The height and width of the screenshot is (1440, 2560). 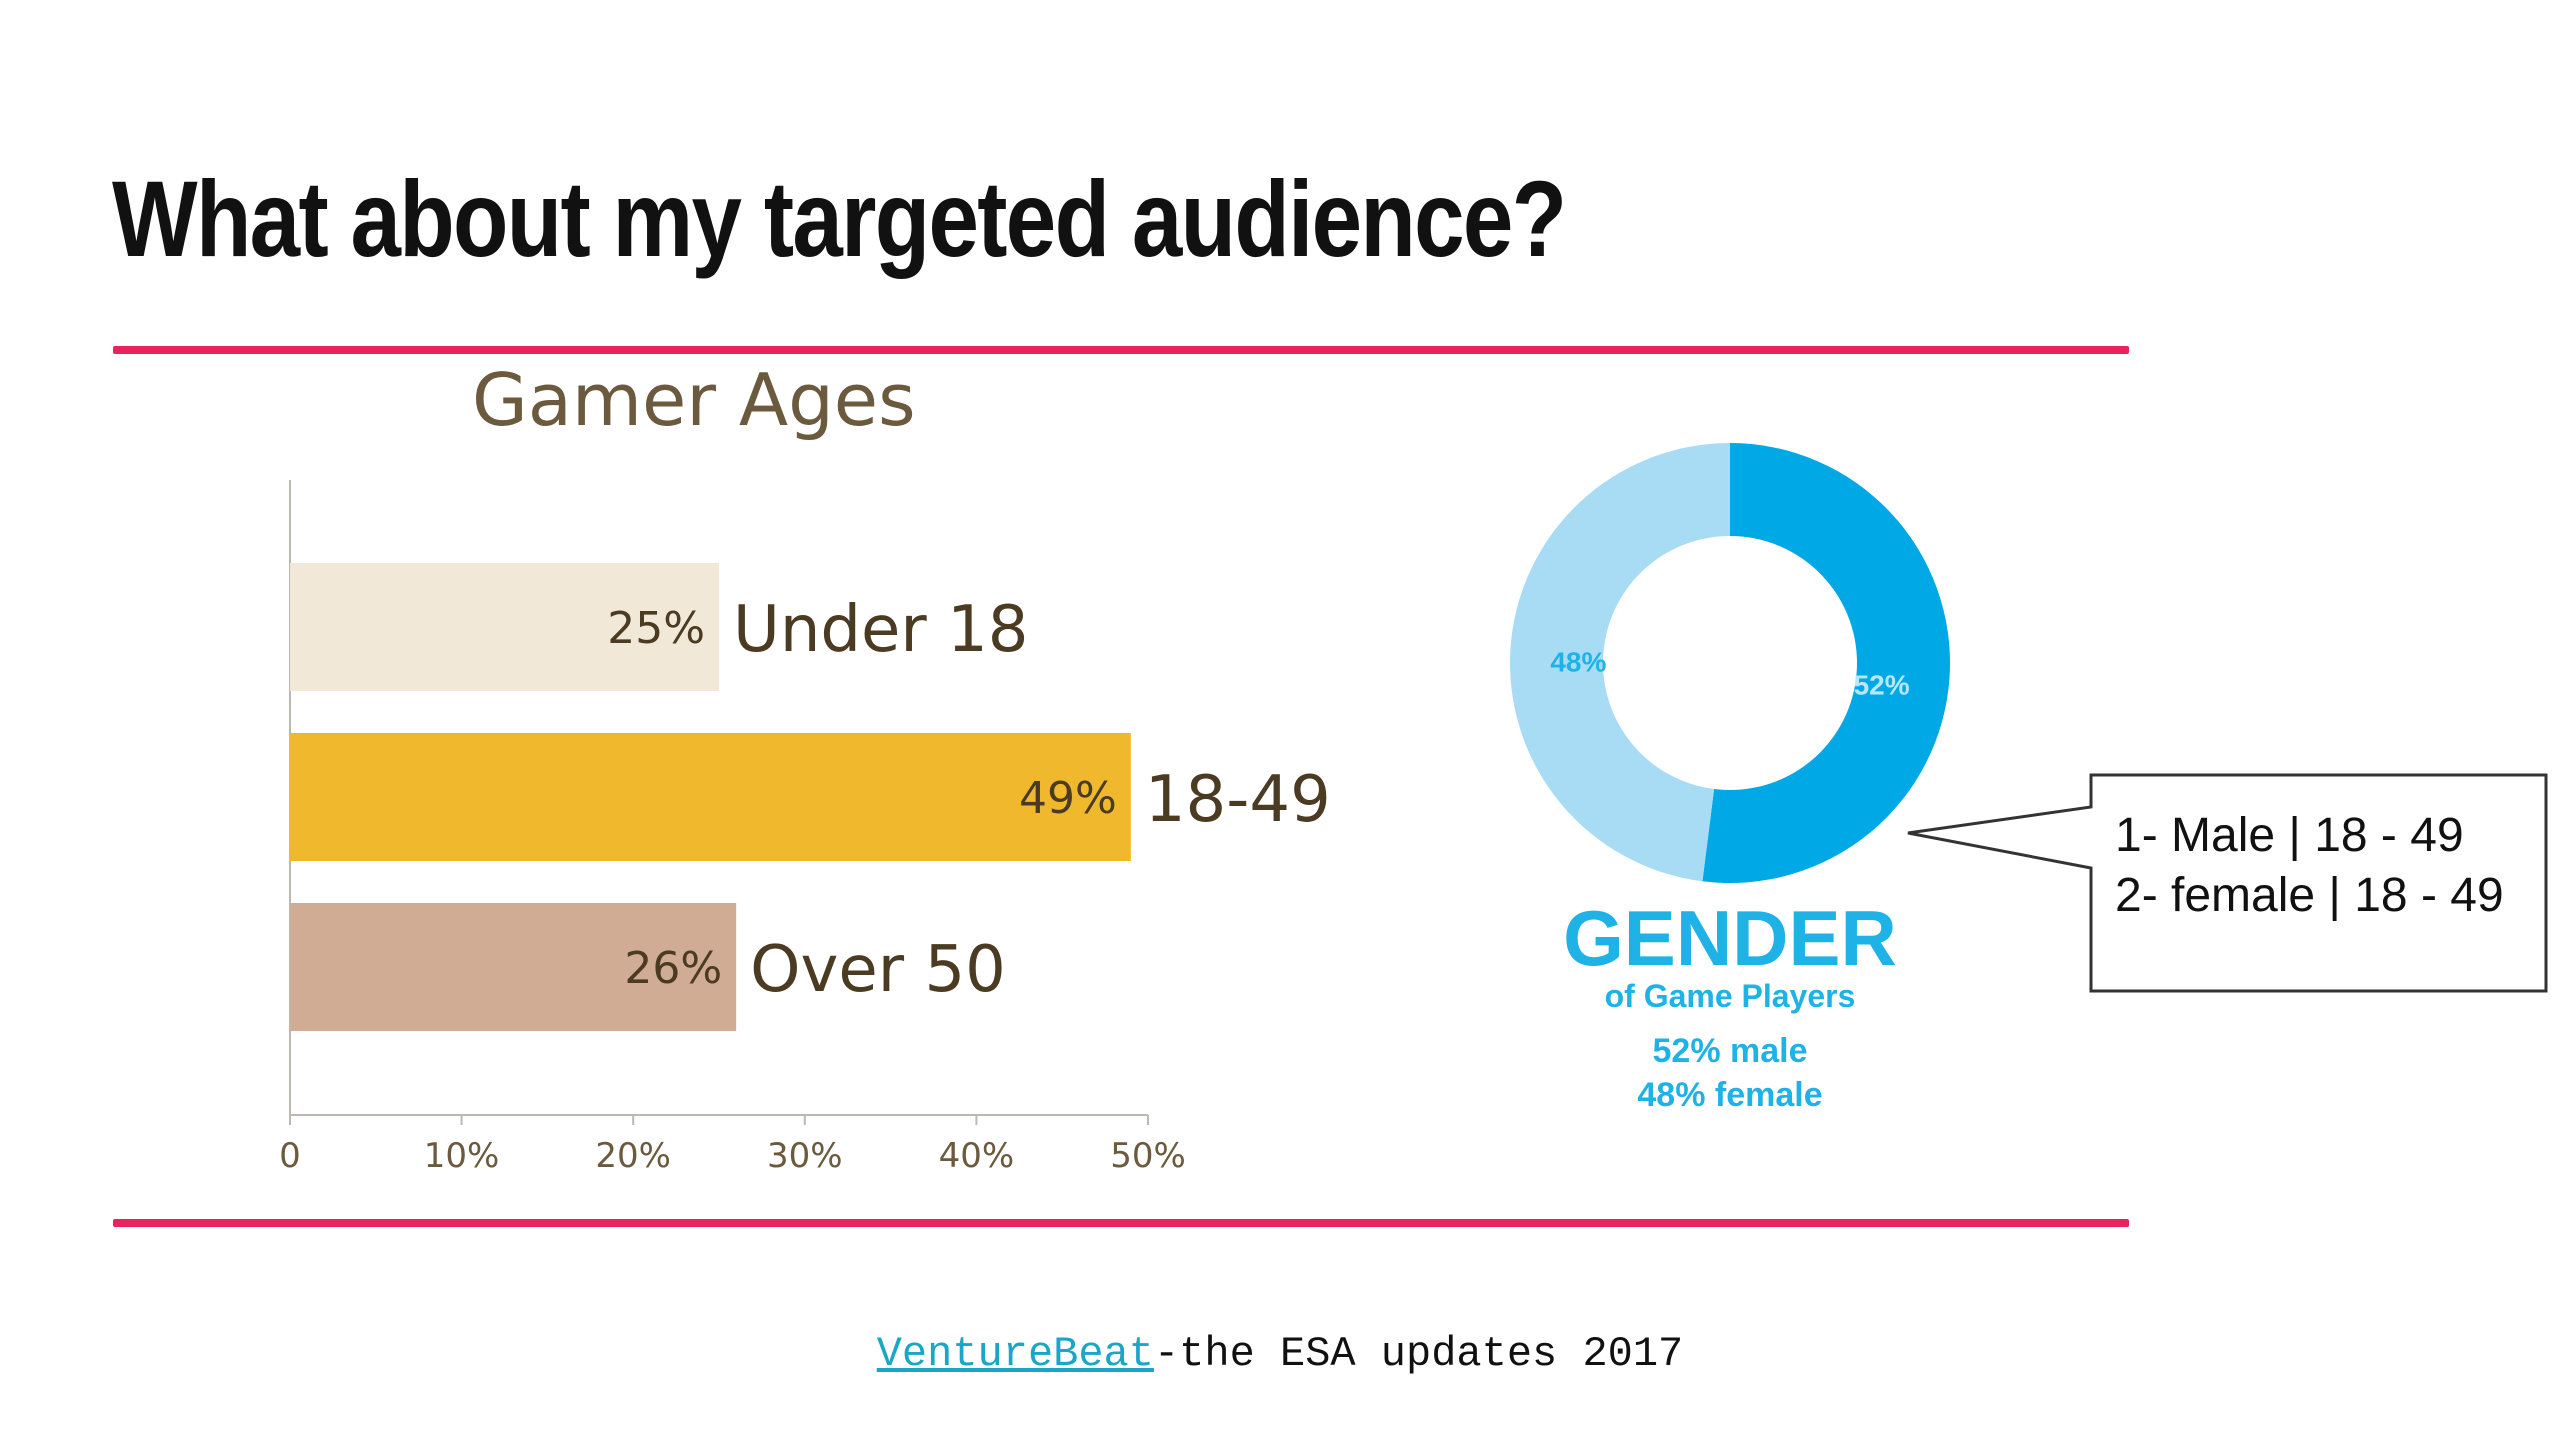 What do you see at coordinates (878, 970) in the screenshot?
I see `bar-category-label: Over 50` at bounding box center [878, 970].